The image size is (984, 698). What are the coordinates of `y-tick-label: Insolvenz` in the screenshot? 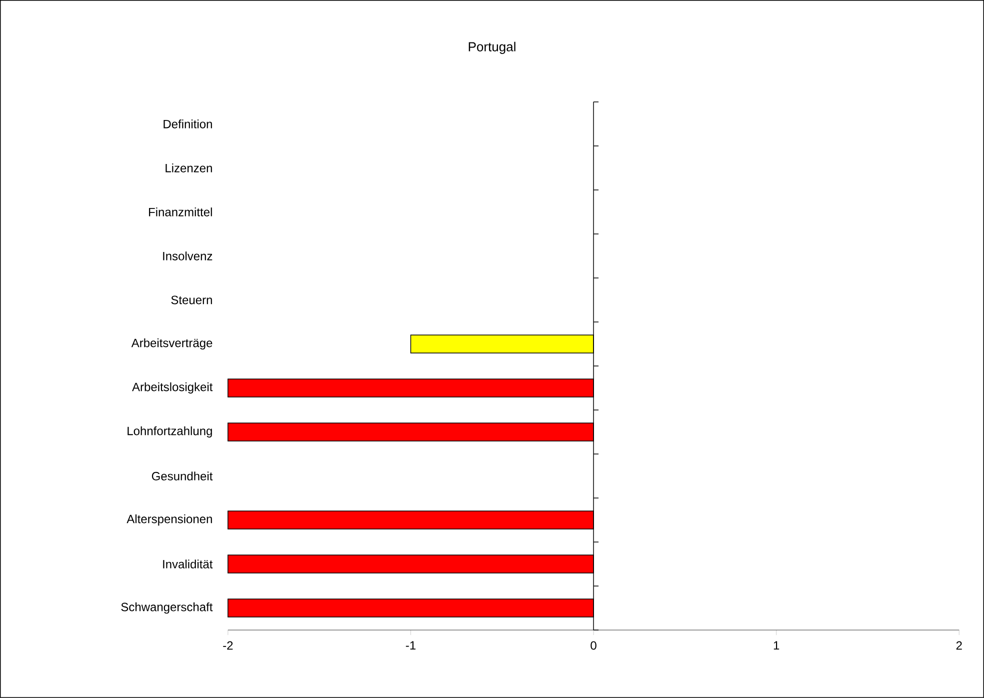 It's located at (187, 256).